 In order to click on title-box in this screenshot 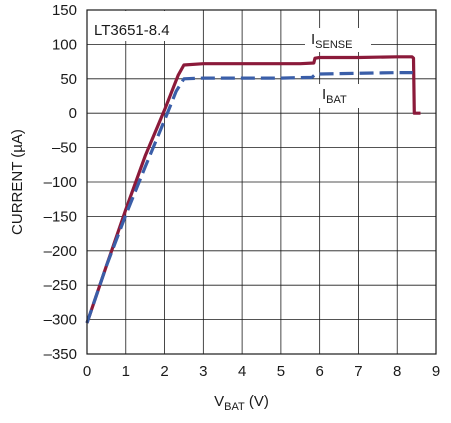, I will do `click(132, 26)`.